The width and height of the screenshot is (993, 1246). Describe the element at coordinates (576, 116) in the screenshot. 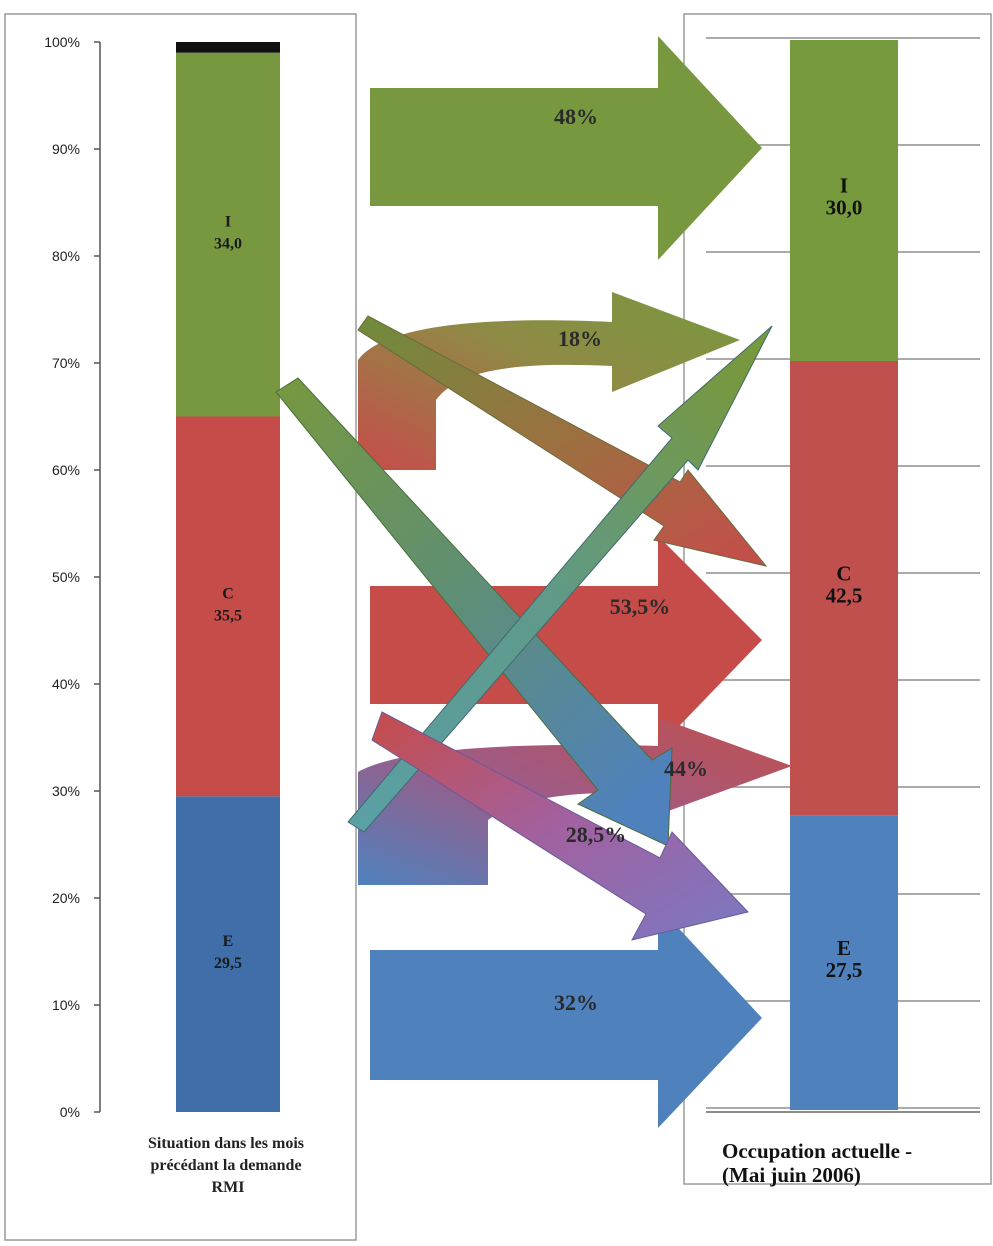

I see `flow-i-to-i-label: 48%` at that location.